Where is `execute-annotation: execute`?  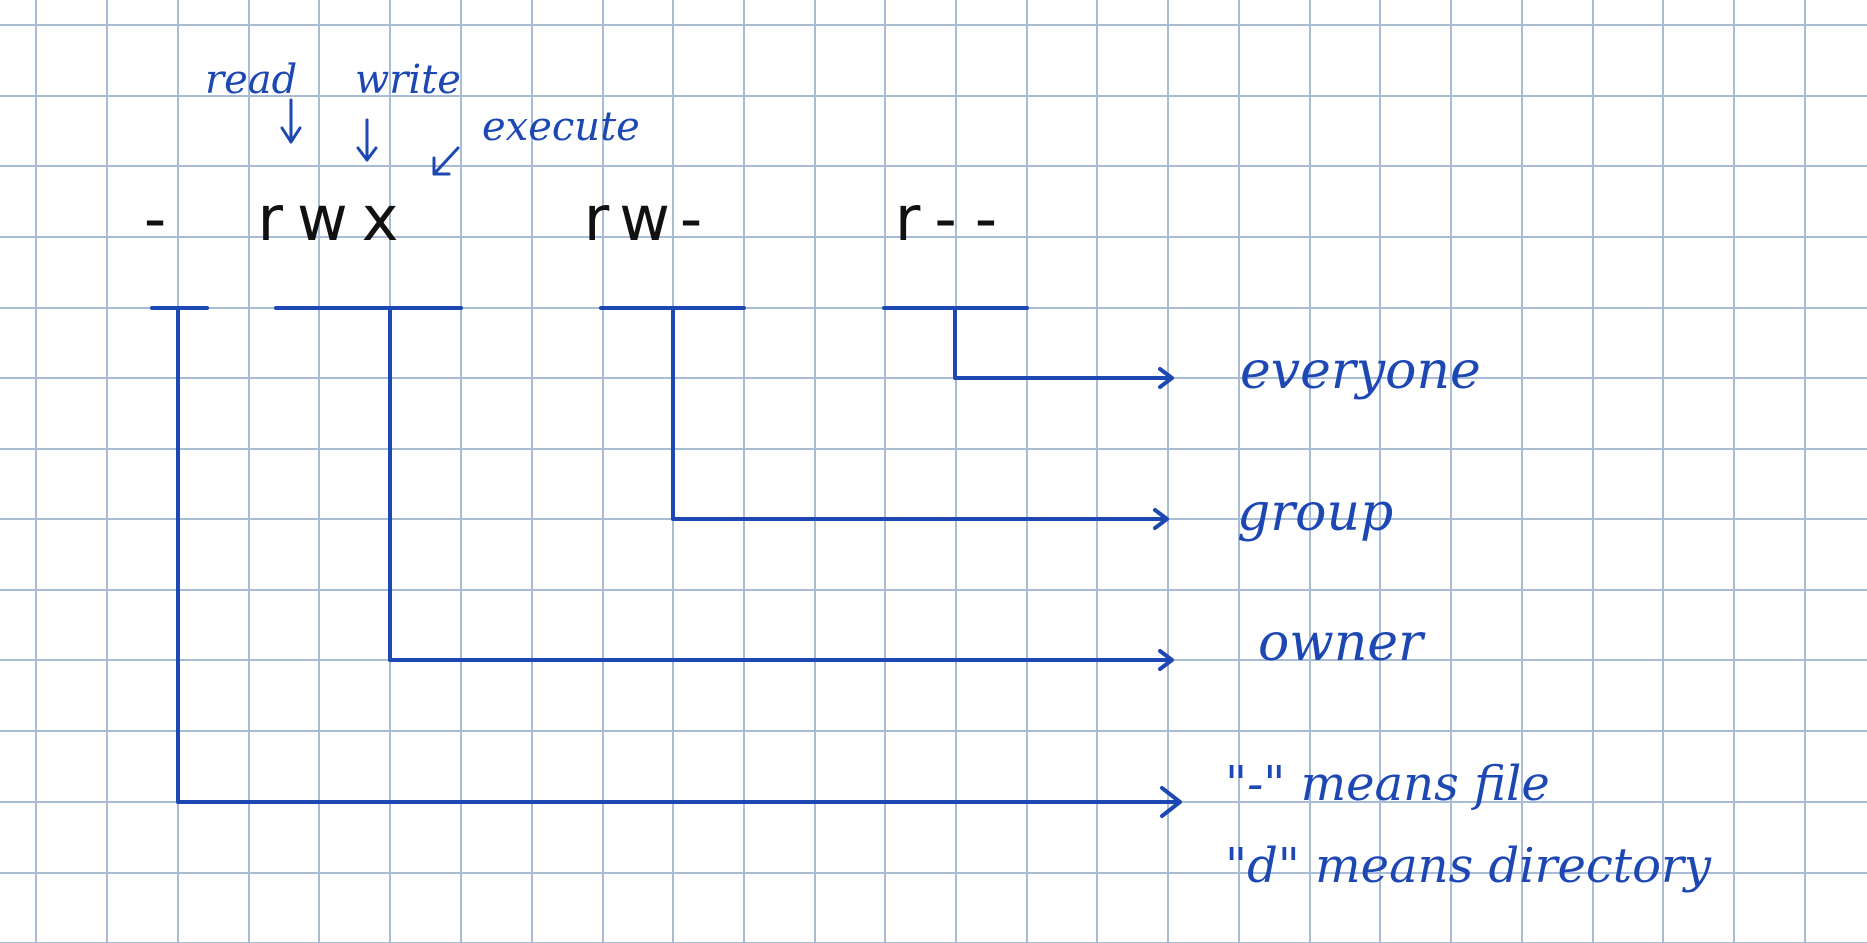 execute-annotation: execute is located at coordinates (561, 127).